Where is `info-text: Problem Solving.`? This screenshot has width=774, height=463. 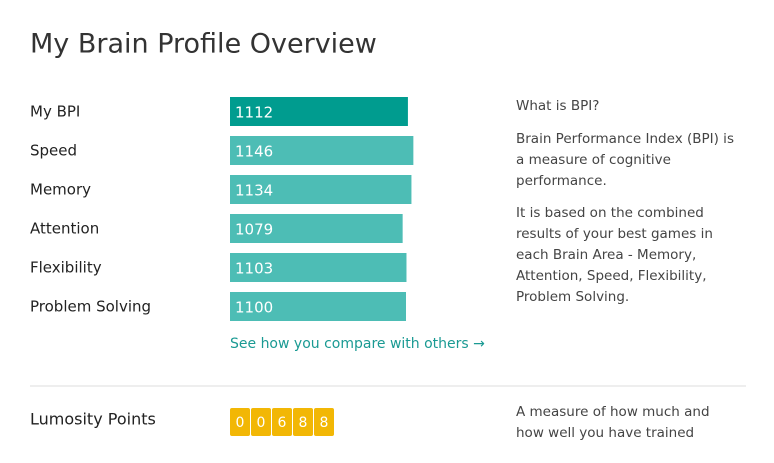
info-text: Problem Solving. is located at coordinates (572, 297).